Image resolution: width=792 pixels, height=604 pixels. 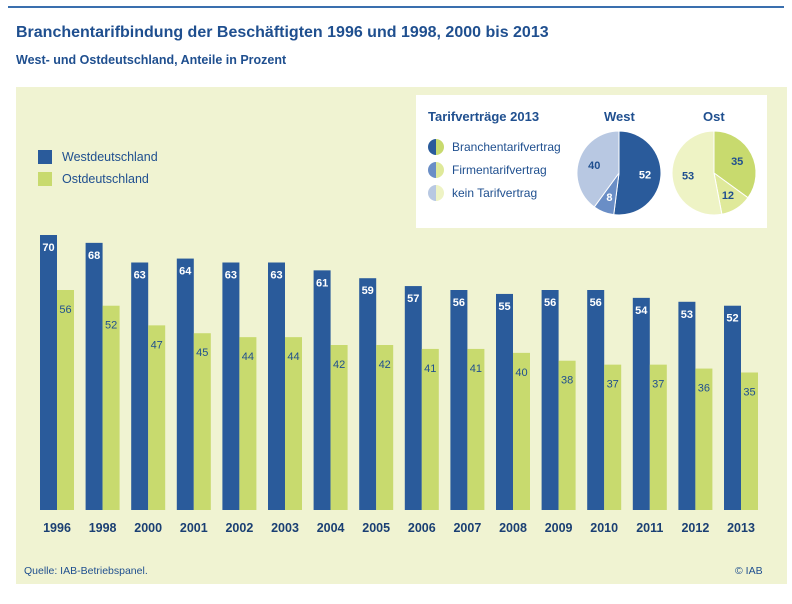 What do you see at coordinates (688, 176) in the screenshot?
I see `pie-ost-slice-label-2: 53` at bounding box center [688, 176].